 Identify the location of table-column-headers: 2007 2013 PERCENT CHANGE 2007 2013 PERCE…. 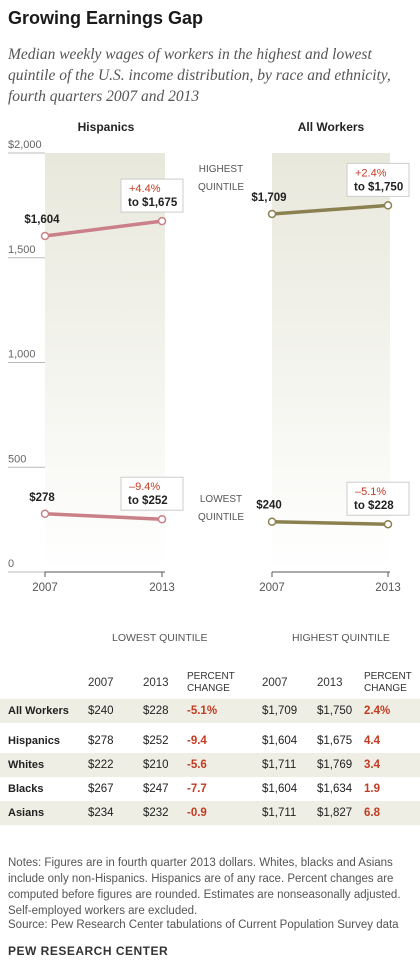
(210, 683).